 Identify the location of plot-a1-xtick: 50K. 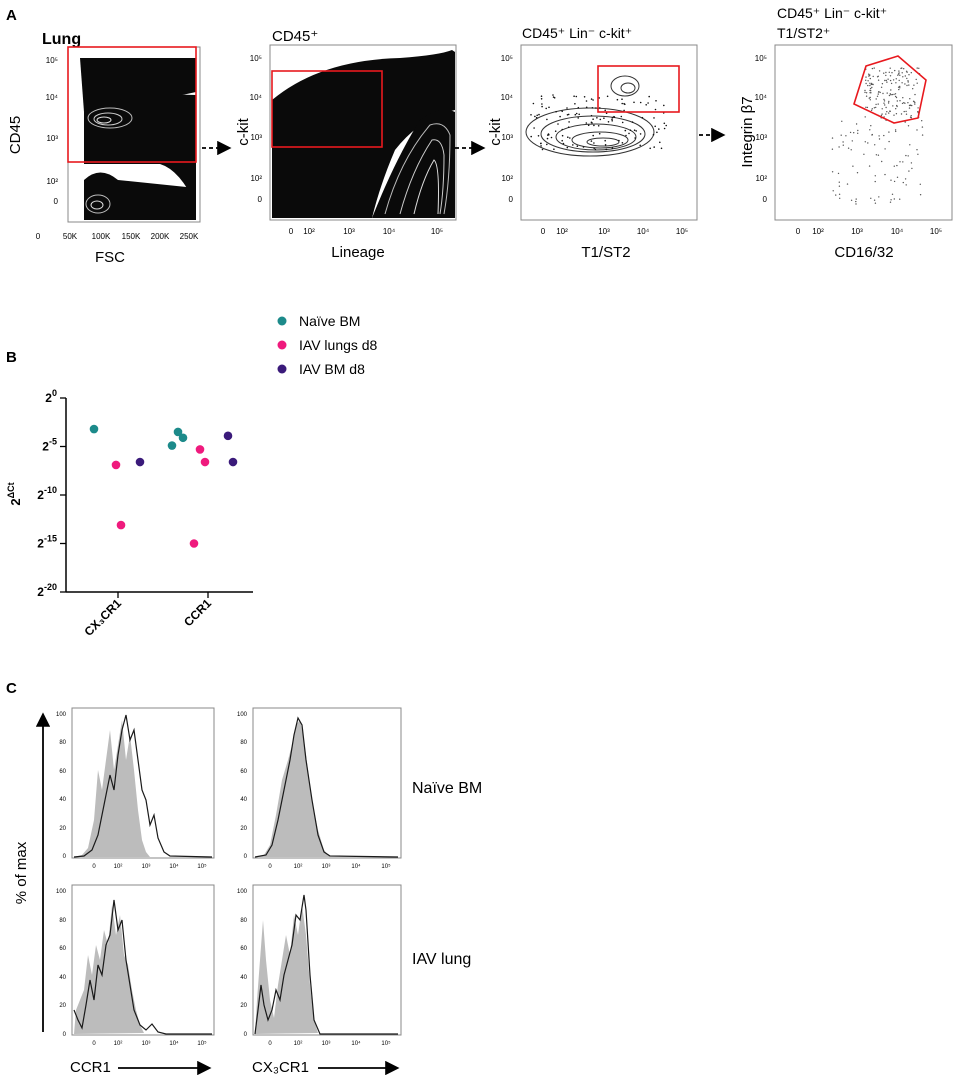
(70, 236).